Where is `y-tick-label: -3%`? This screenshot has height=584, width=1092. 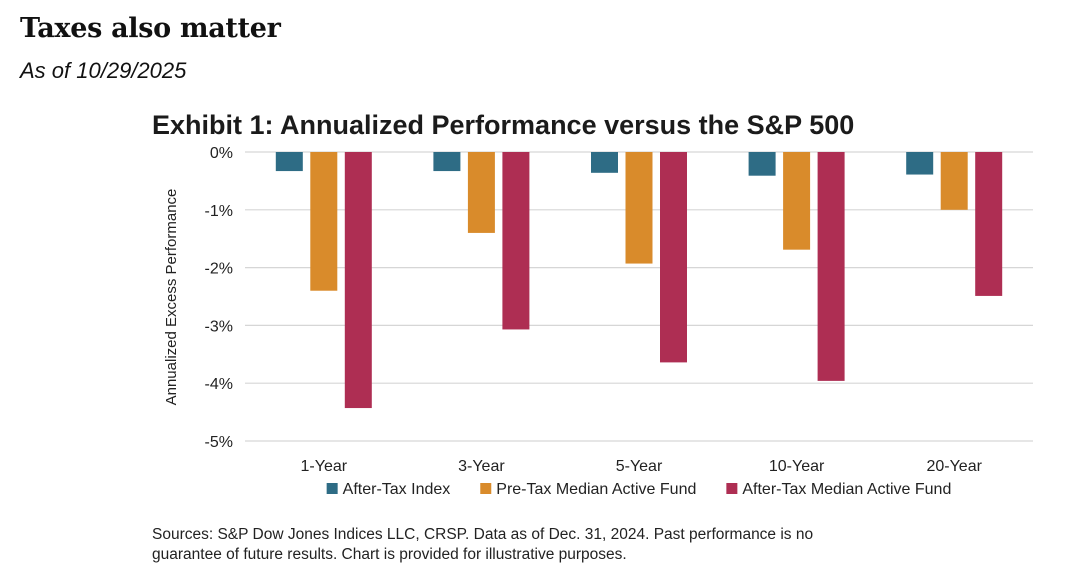
y-tick-label: -3% is located at coordinates (219, 326).